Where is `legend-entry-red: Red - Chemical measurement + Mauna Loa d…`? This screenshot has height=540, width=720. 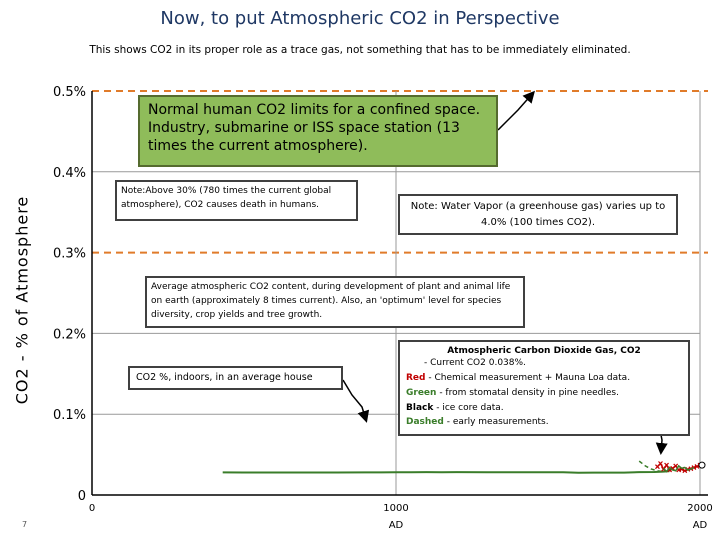 legend-entry-red: Red - Chemical measurement + Mauna Loa d… is located at coordinates (544, 378).